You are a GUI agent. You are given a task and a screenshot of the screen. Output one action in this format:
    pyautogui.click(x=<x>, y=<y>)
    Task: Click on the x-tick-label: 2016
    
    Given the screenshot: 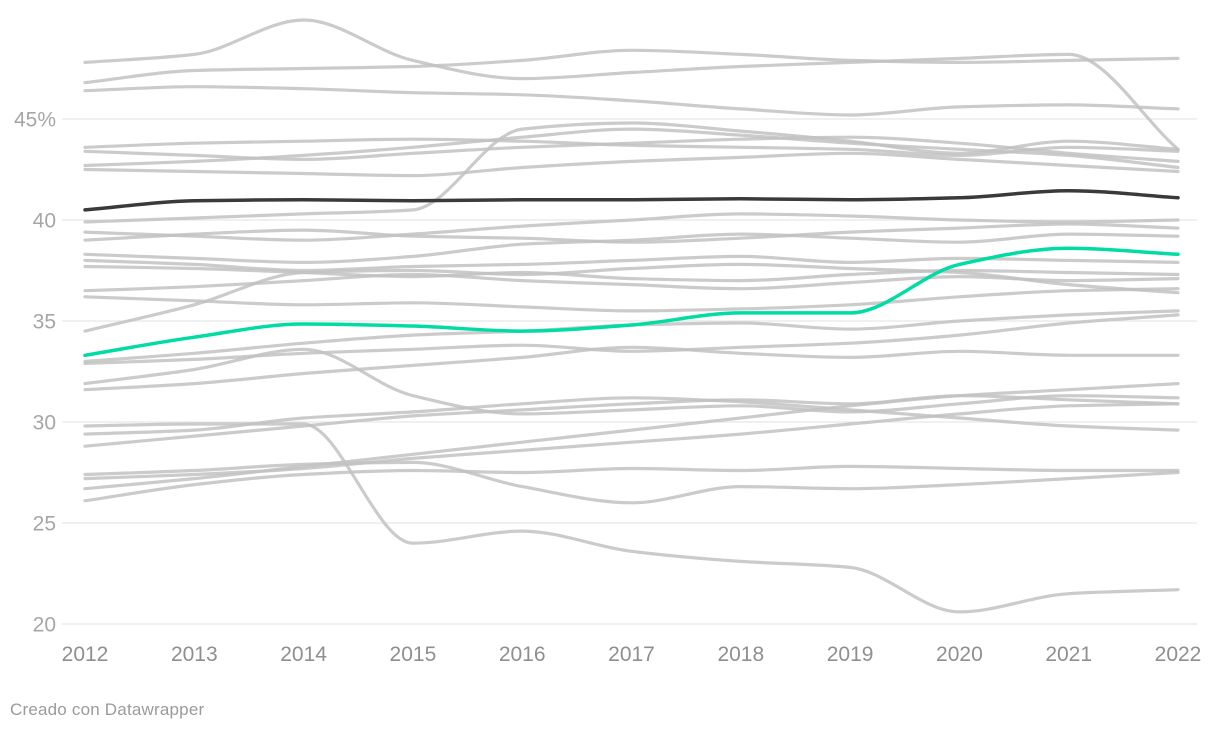 What is the action you would take?
    pyautogui.click(x=522, y=654)
    